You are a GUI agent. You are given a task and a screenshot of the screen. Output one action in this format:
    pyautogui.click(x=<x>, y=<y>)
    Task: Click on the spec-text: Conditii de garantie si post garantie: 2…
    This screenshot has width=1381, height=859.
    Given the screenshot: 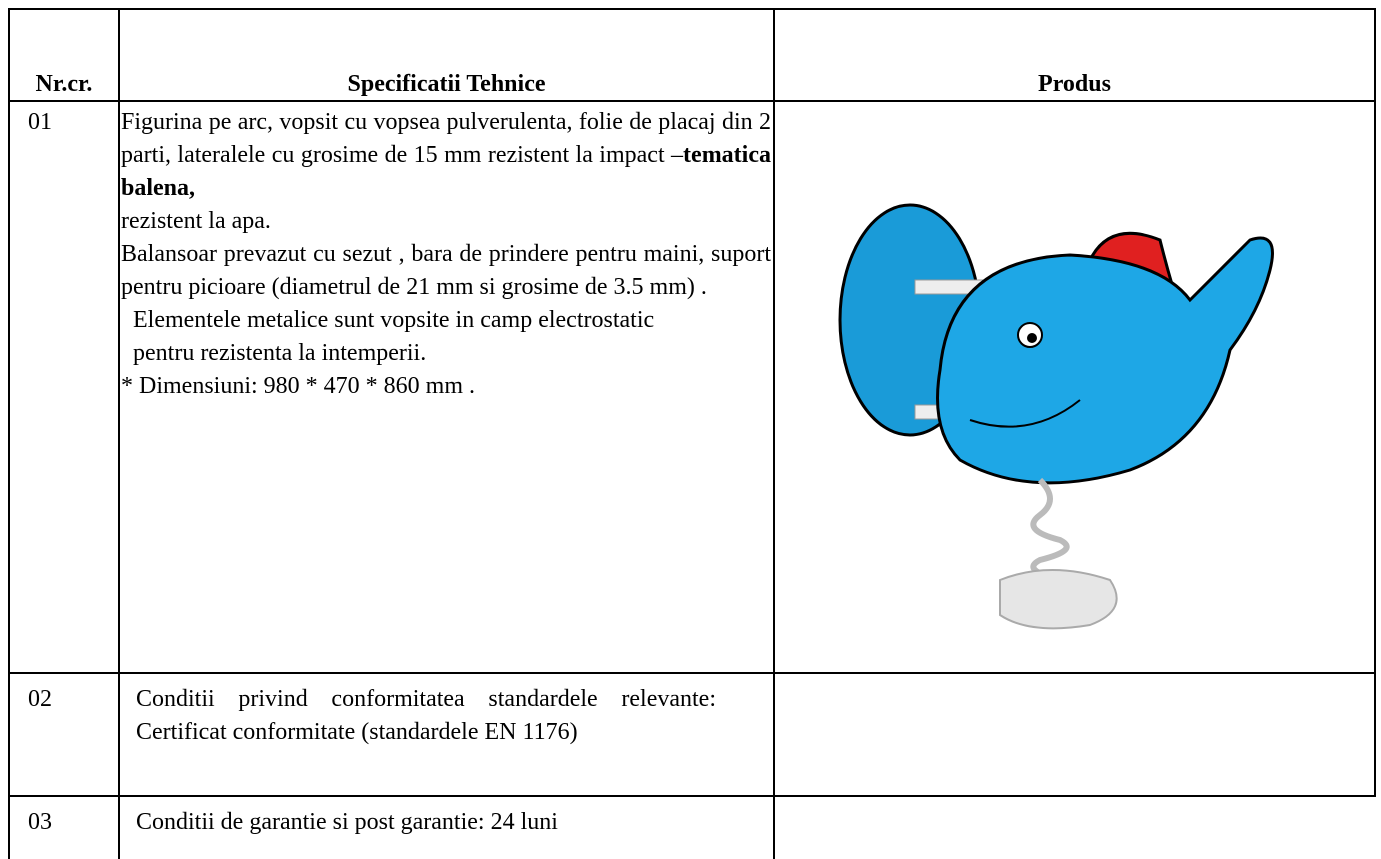 What is the action you would take?
    pyautogui.click(x=347, y=822)
    